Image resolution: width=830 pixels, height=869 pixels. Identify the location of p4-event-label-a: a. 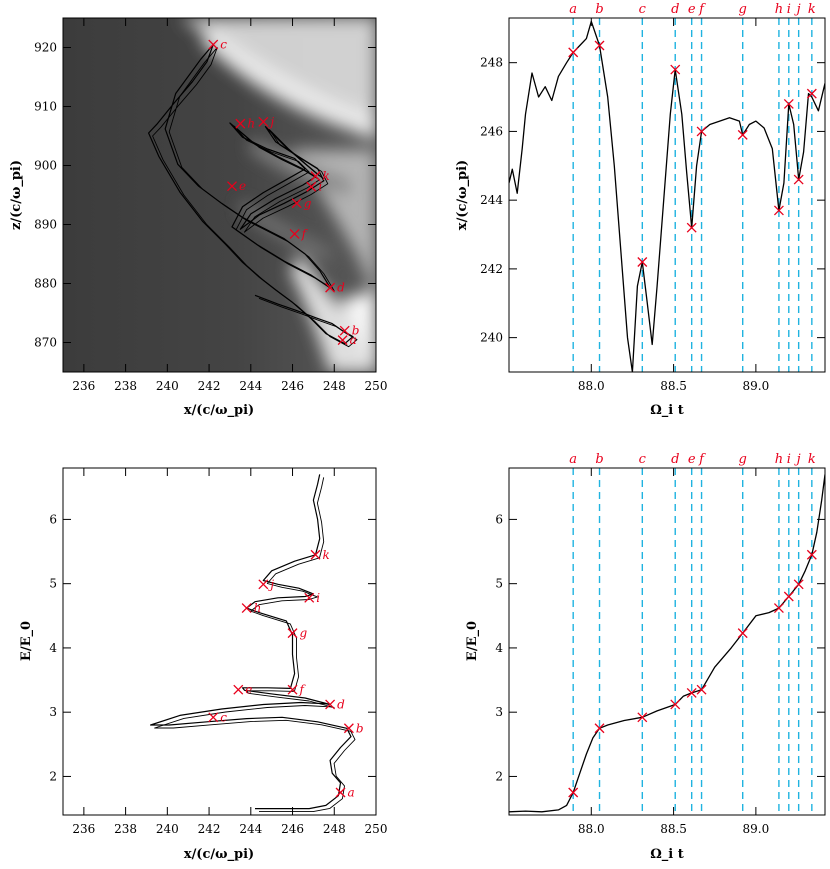
(573, 459).